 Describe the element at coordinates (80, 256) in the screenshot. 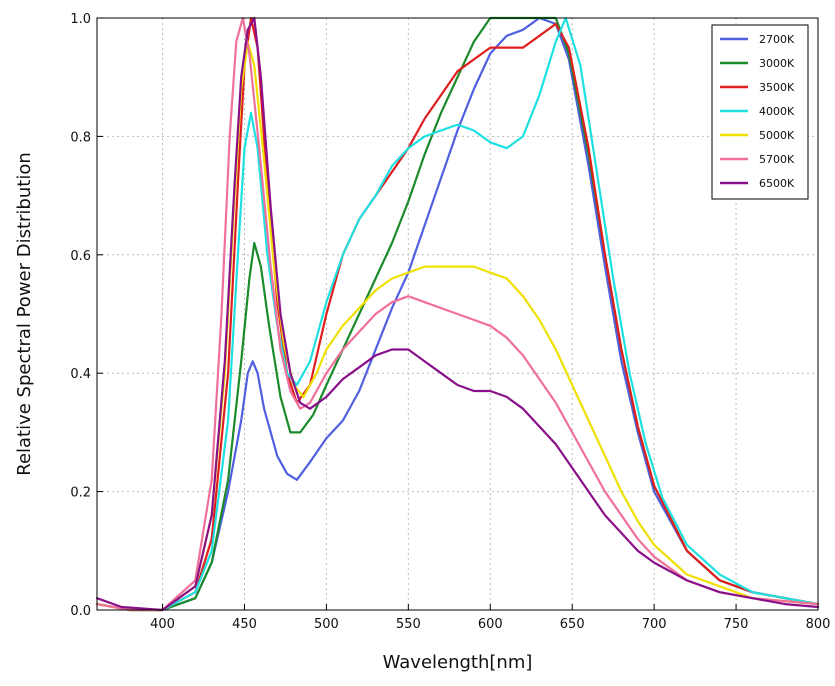

I see `y-tick-label: 0.6` at that location.